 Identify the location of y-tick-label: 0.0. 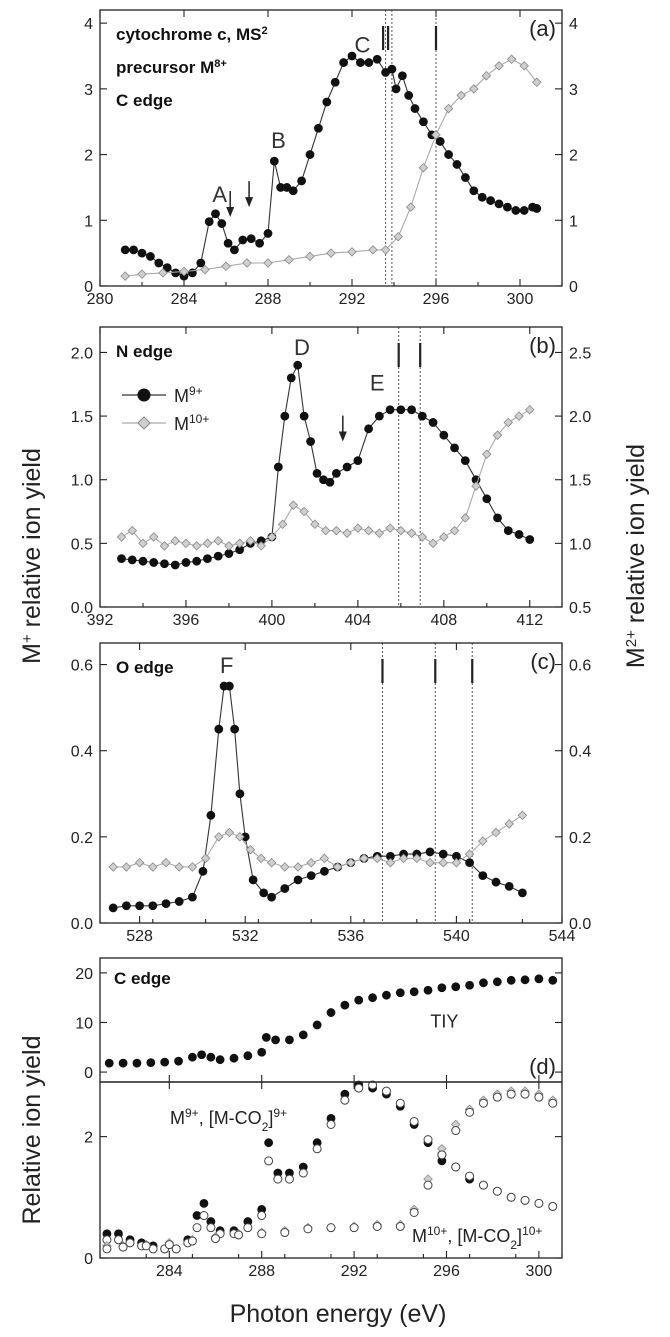
(82, 924).